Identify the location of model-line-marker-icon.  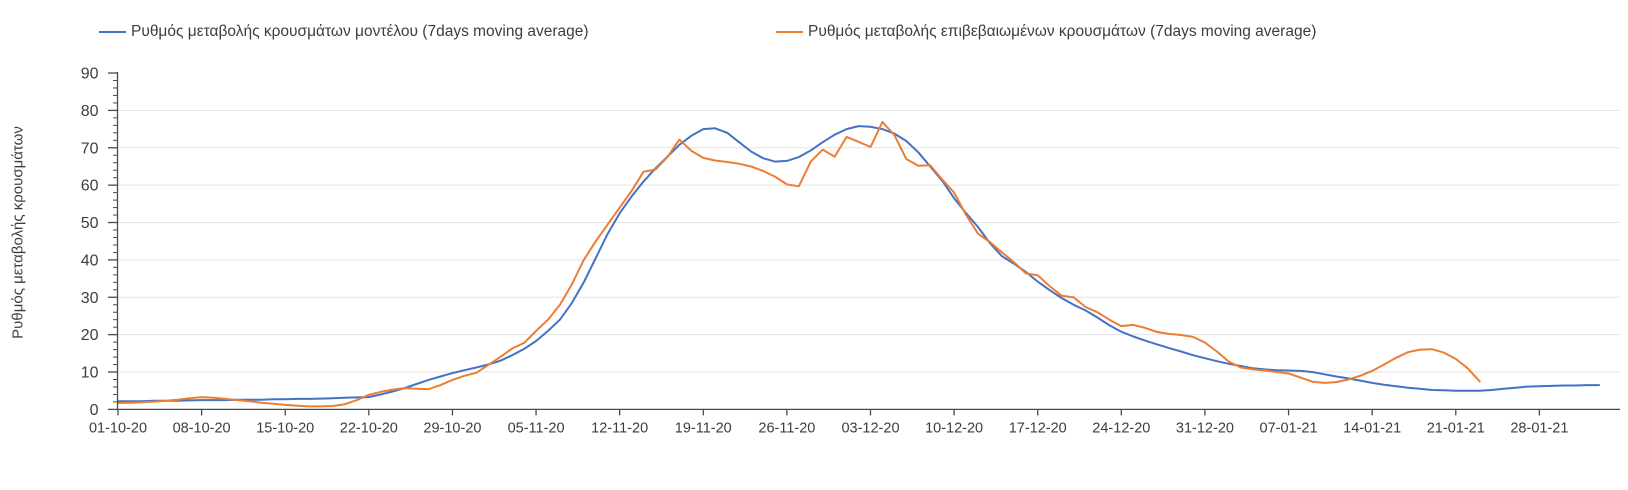
(112, 32).